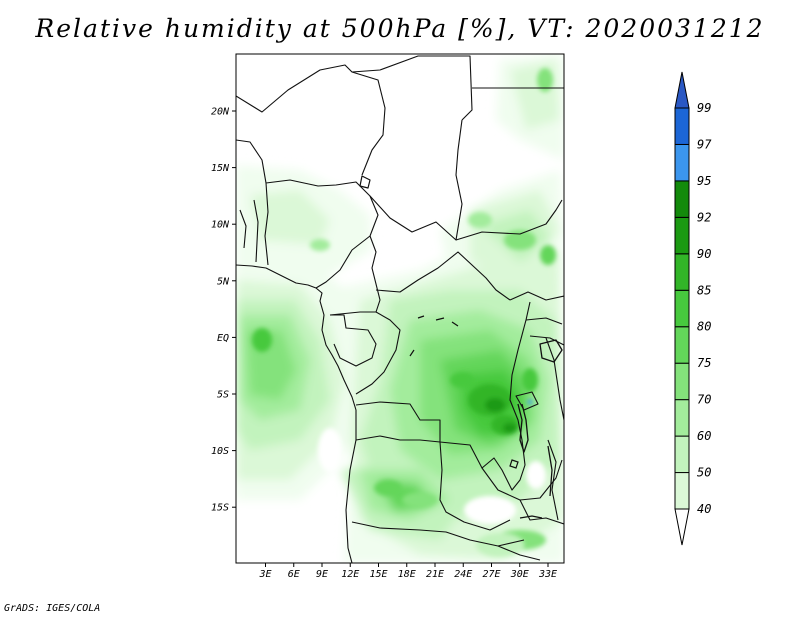  What do you see at coordinates (704, 181) in the screenshot?
I see `colorbar-label: 95` at bounding box center [704, 181].